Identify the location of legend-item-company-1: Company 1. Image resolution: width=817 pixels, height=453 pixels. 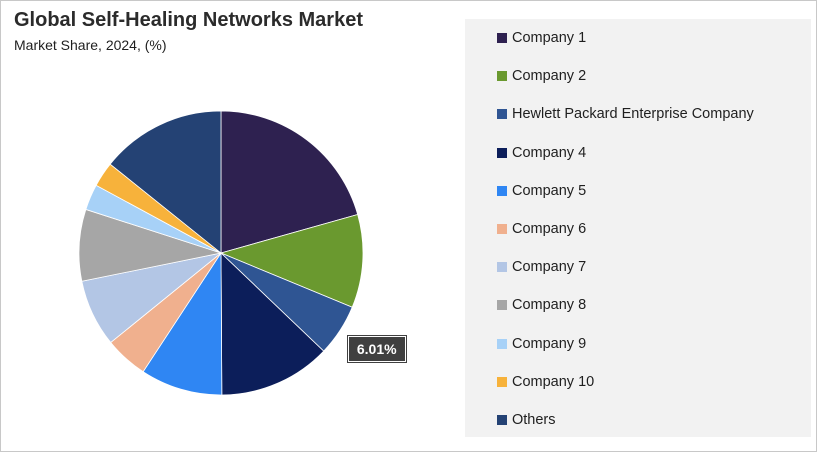
(541, 38).